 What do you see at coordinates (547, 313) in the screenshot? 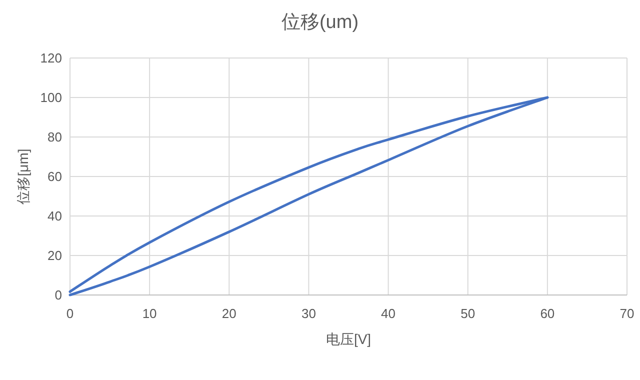
I see `x-tick-label: 60` at bounding box center [547, 313].